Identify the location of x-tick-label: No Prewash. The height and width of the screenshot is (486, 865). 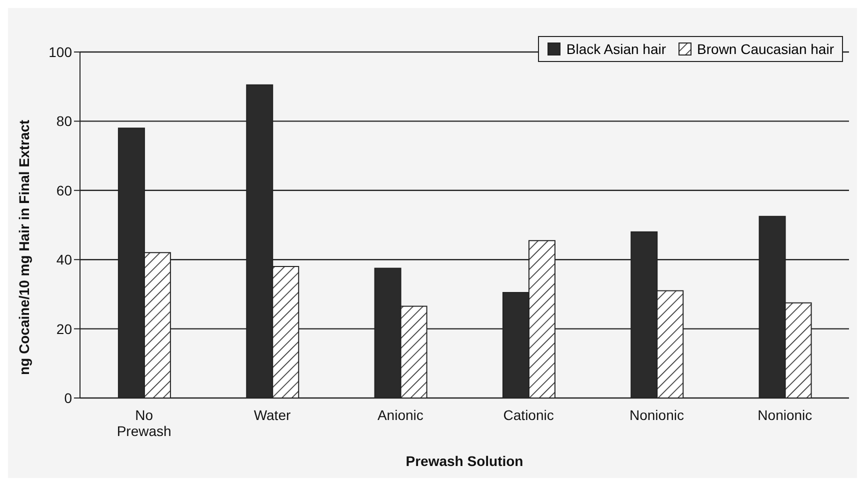
(144, 423).